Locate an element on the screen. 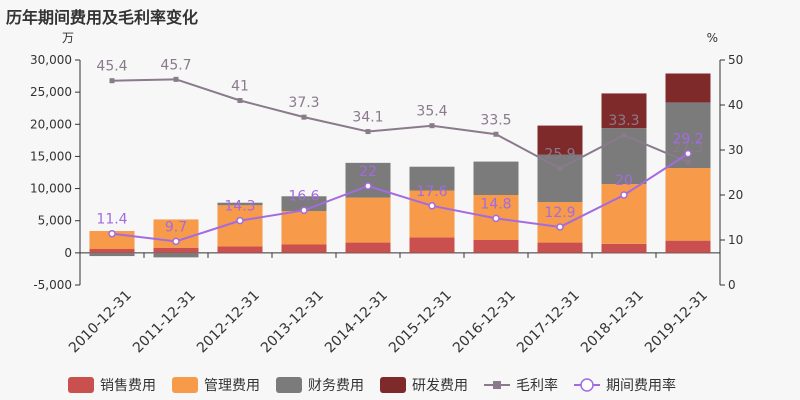 This screenshot has width=800, height=400. data-label-gross-margin: 37.3 is located at coordinates (303, 103).